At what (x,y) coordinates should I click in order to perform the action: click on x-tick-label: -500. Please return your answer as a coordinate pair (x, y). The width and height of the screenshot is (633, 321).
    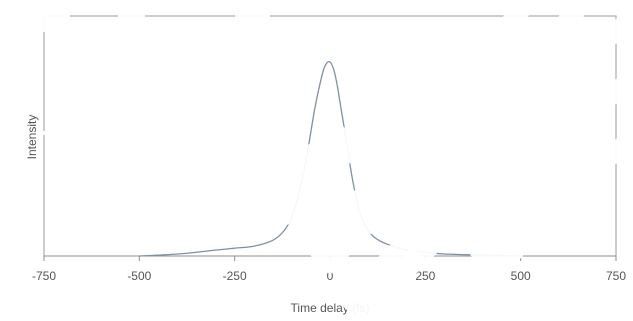
    Looking at the image, I should click on (139, 276).